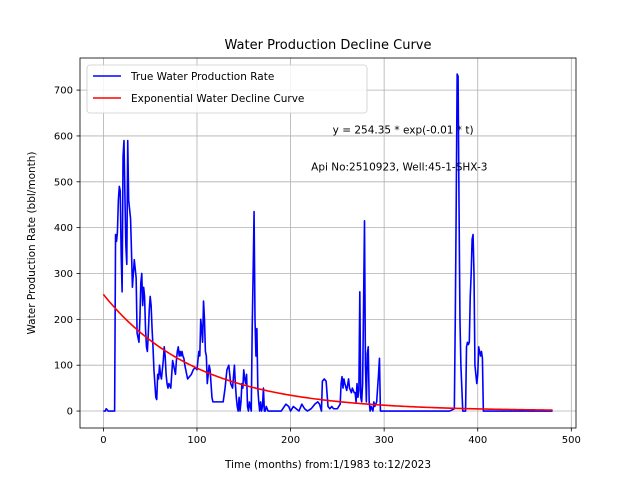 Image resolution: width=640 pixels, height=480 pixels. I want to click on x-tick-label: 400, so click(477, 440).